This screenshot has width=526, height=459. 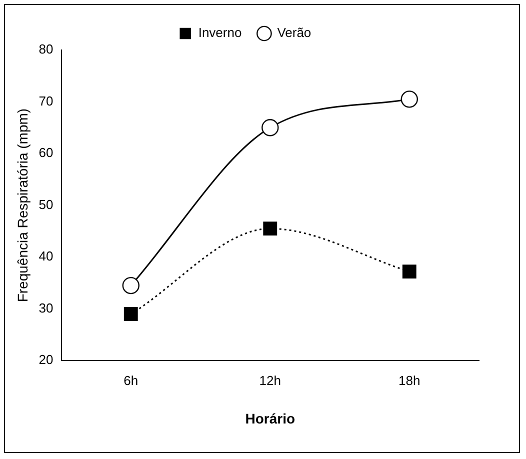 I want to click on y-tick-label: 20, so click(x=46, y=360).